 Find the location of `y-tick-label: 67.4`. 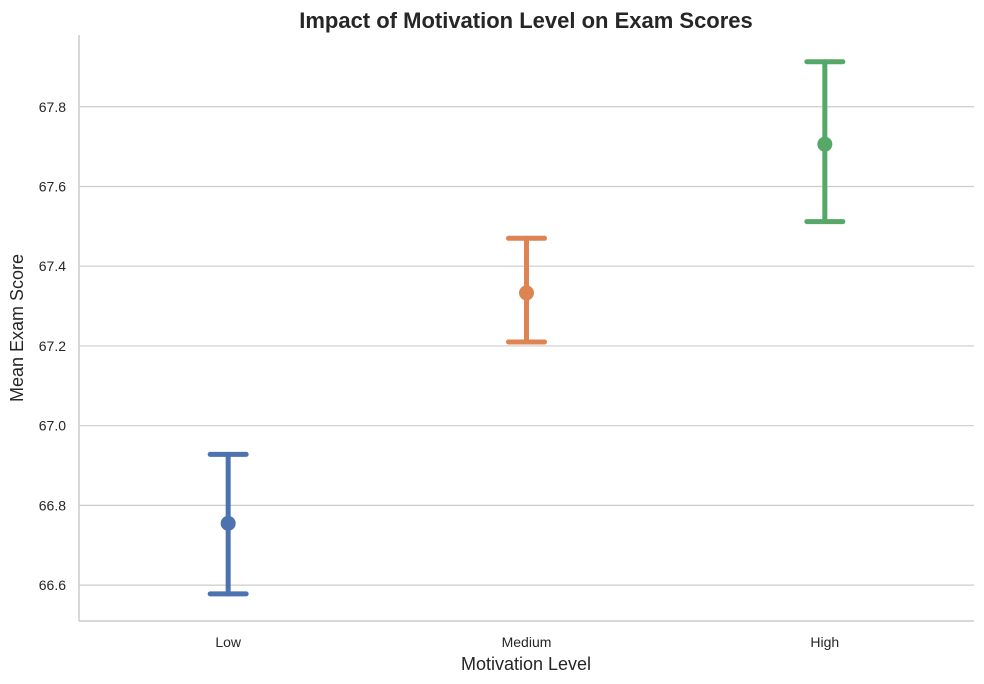

y-tick-label: 67.4 is located at coordinates (52, 266).